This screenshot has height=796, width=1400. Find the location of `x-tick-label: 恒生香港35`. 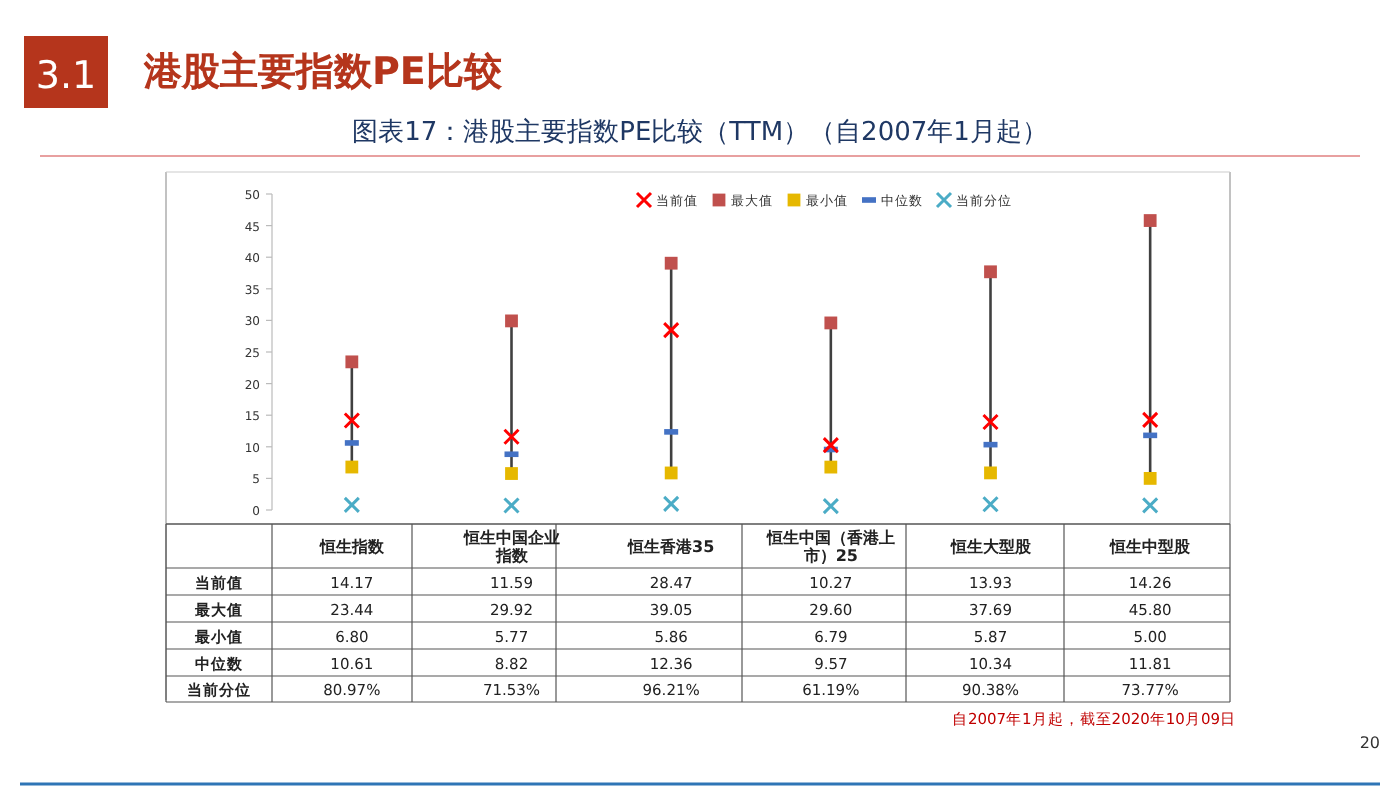

x-tick-label: 恒生香港35 is located at coordinates (671, 547).